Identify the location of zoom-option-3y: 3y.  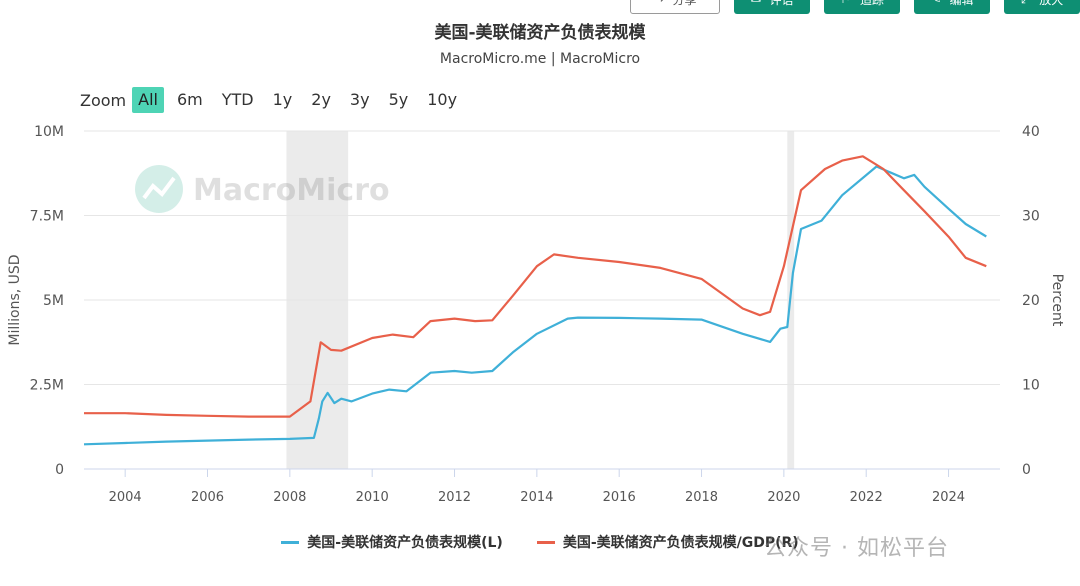
(359, 99).